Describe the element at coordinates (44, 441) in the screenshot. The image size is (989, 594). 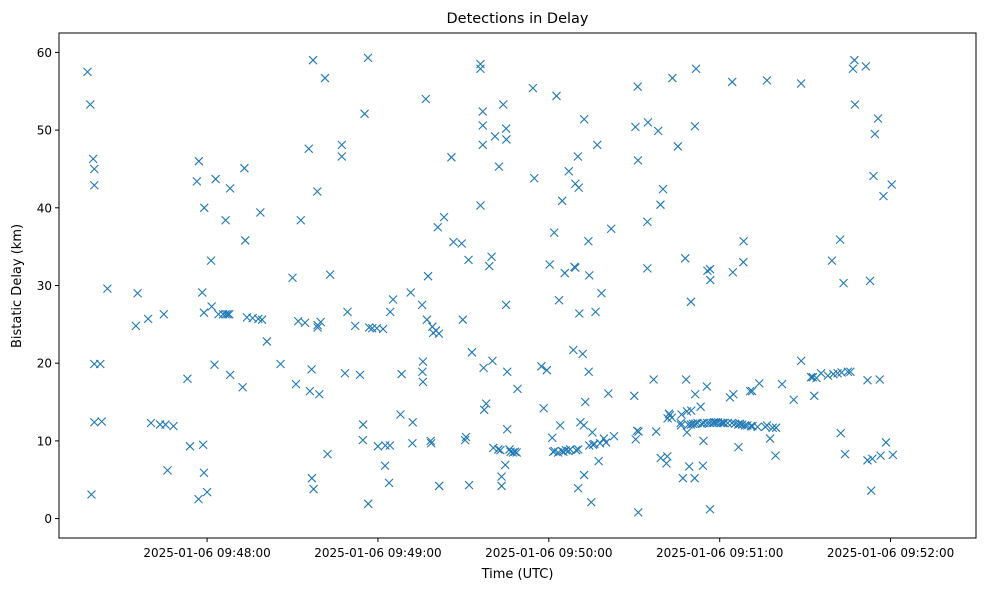
I see `y-tick-label: 10` at that location.